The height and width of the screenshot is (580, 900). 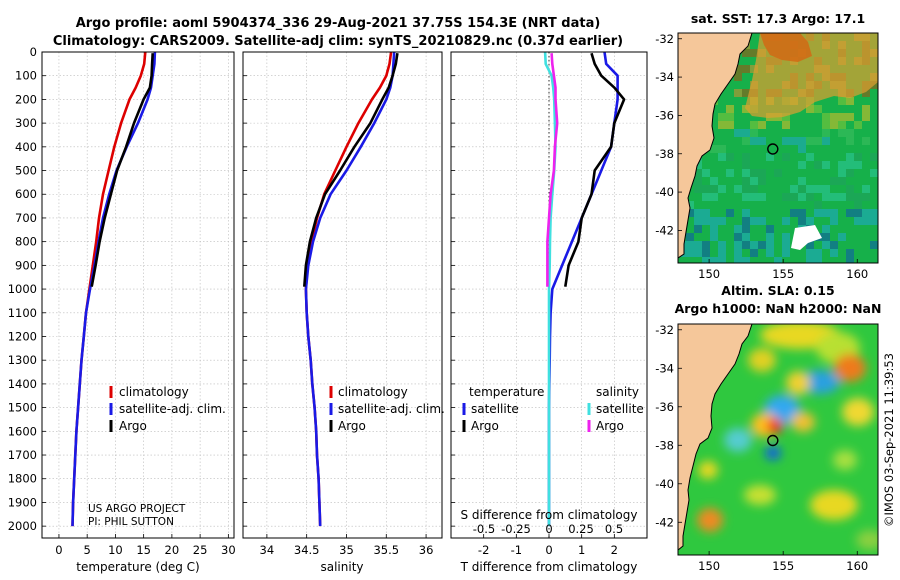 What do you see at coordinates (267, 550) in the screenshot?
I see `x-tick-label: 34` at bounding box center [267, 550].